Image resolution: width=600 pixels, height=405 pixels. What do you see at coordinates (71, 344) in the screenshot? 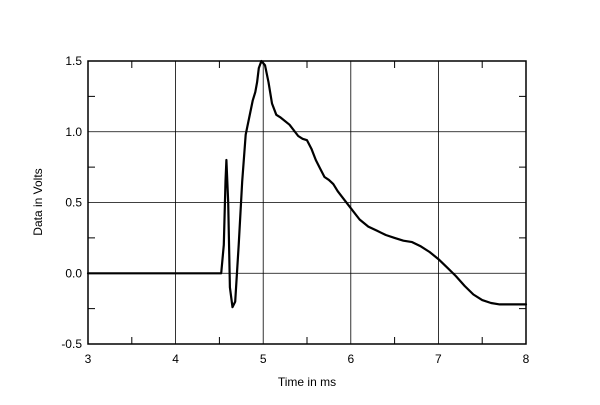
I see `y-tick-label: -0.5` at bounding box center [71, 344].